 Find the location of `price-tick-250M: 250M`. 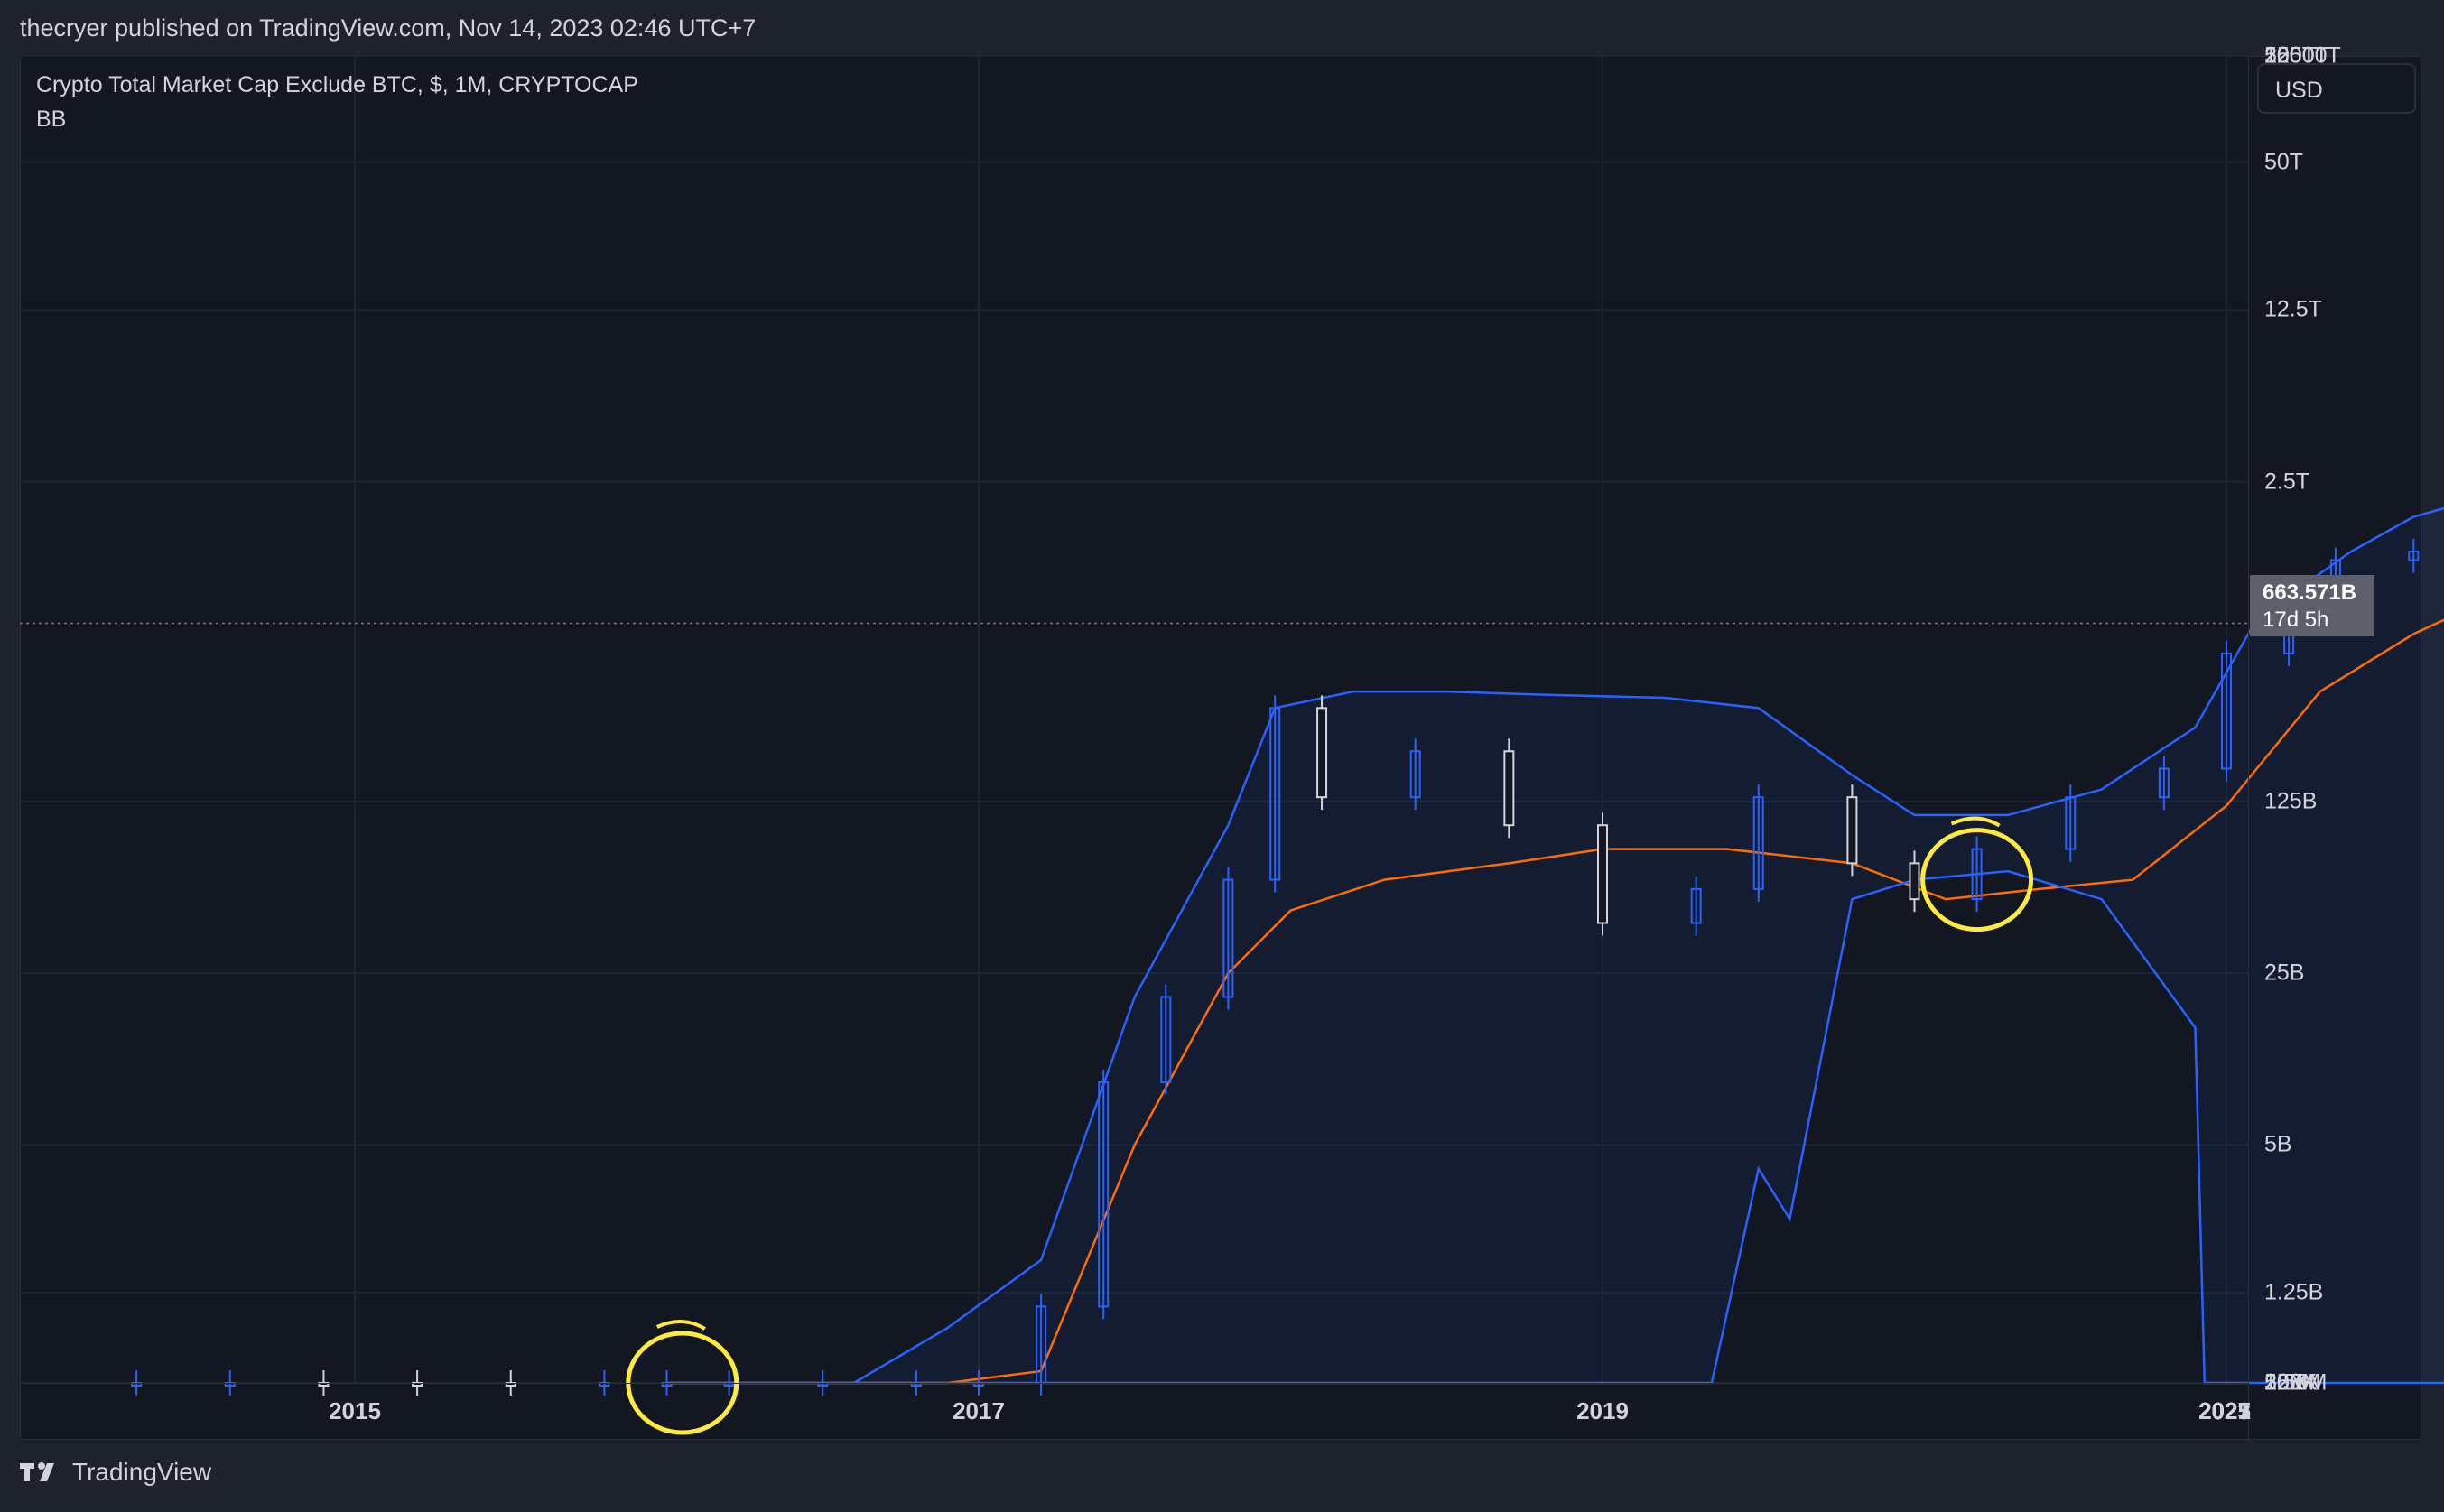

price-tick-250M: 250M is located at coordinates (2292, 1382).